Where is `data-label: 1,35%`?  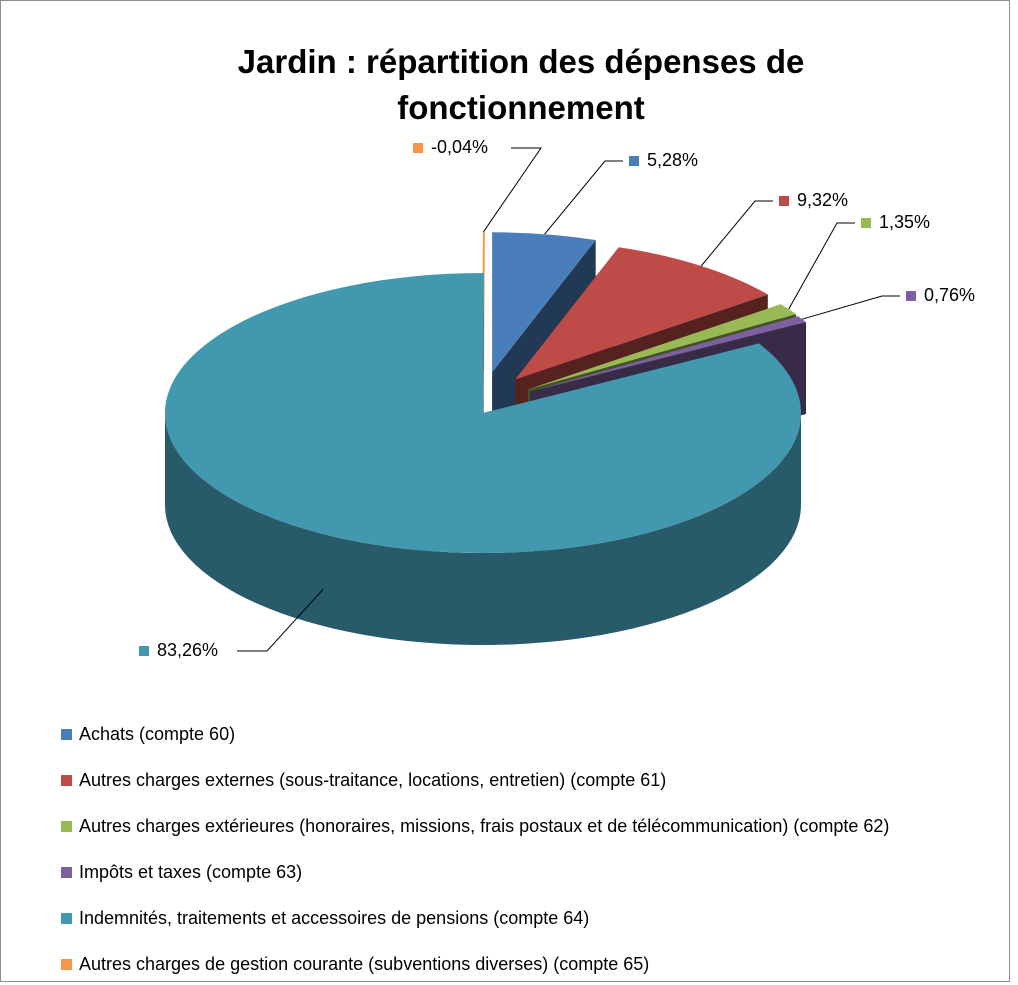 data-label: 1,35% is located at coordinates (904, 222).